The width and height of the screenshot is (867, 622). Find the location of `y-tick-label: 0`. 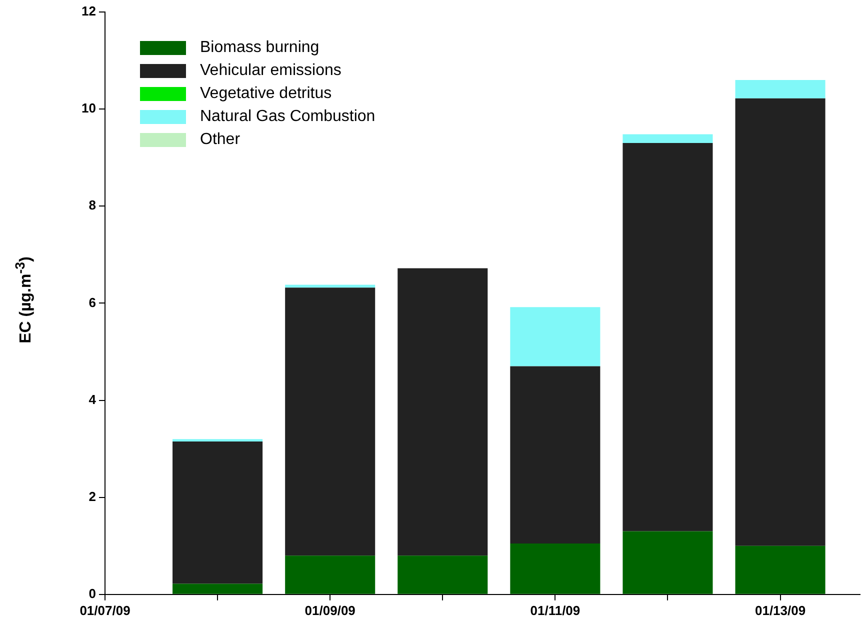

y-tick-label: 0 is located at coordinates (92, 593).